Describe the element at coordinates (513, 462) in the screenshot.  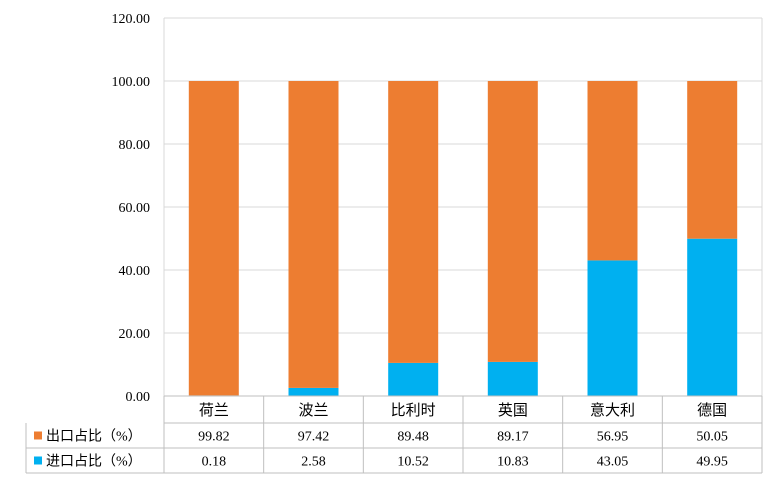
I see `data-value-label: 10.83` at that location.